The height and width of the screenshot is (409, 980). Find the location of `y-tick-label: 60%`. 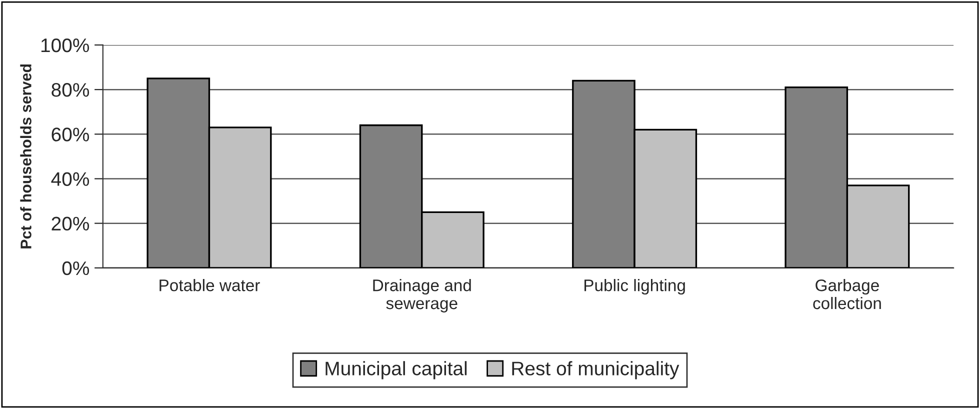

y-tick-label: 60% is located at coordinates (71, 135).